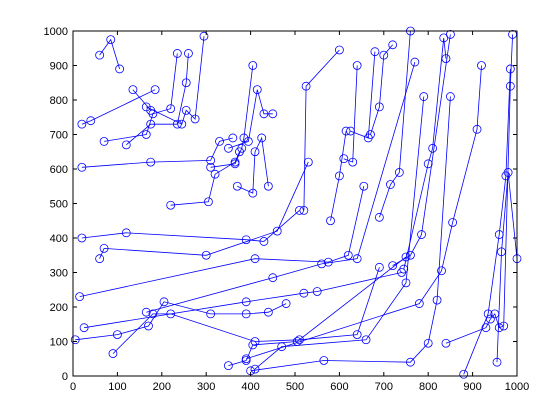  Describe the element at coordinates (59, 239) in the screenshot. I see `y-tick-label: 400` at that location.